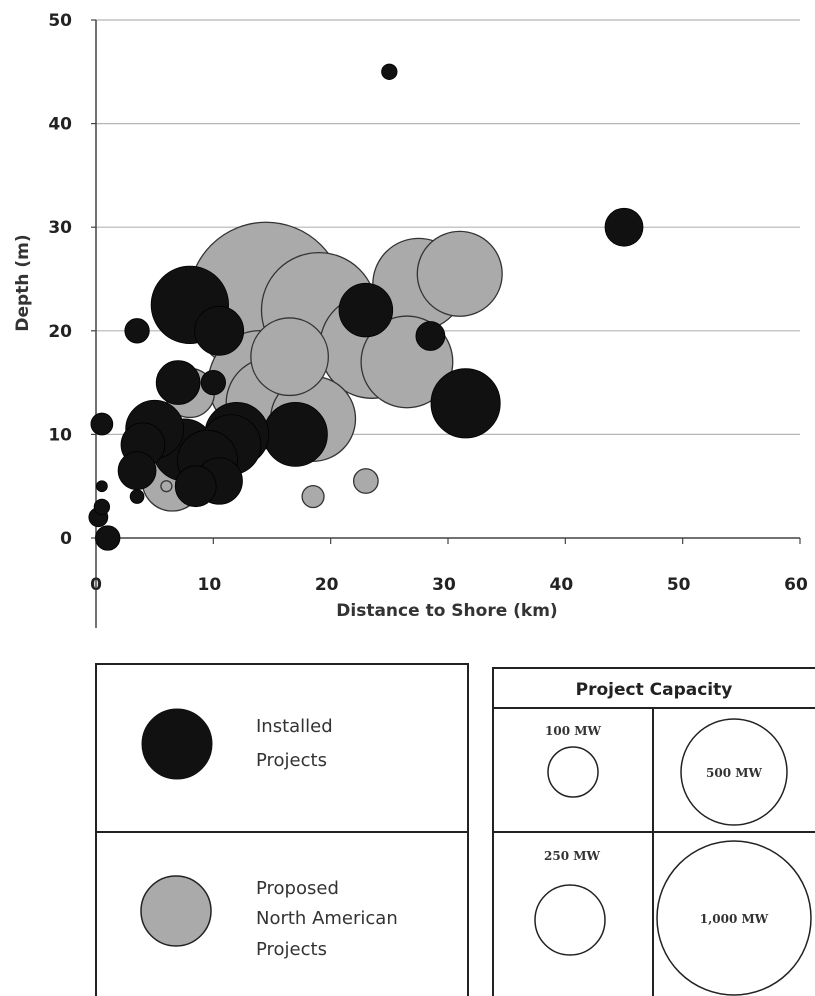 This screenshot has height=996, width=815. I want to click on x-tick-label: 50, so click(679, 585).